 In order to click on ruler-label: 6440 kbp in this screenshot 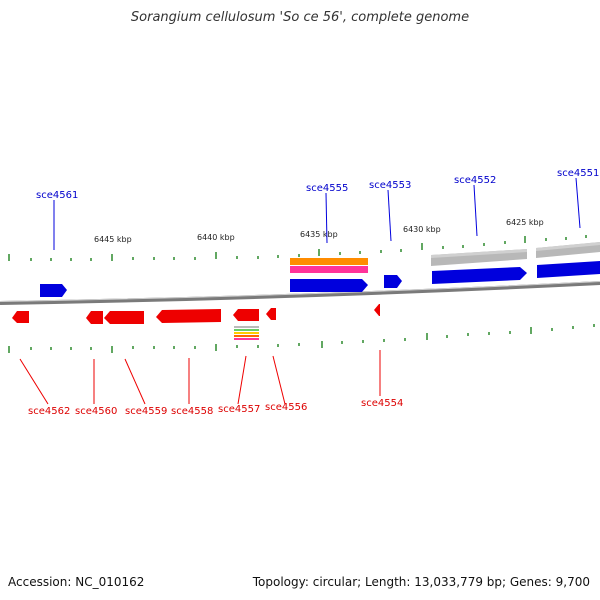, I will do `click(216, 237)`.